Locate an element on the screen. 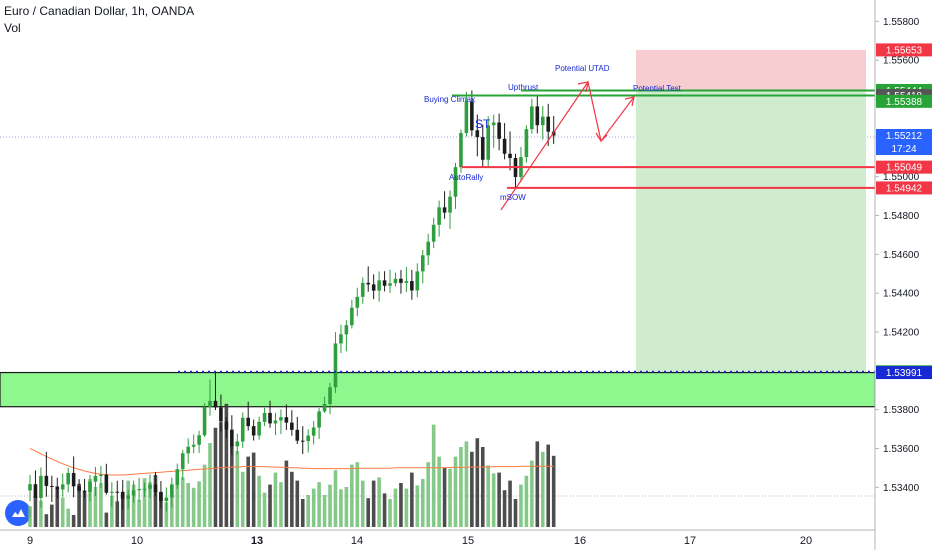 The width and height of the screenshot is (932, 550). price-tick-label: 1.54200 is located at coordinates (901, 332).